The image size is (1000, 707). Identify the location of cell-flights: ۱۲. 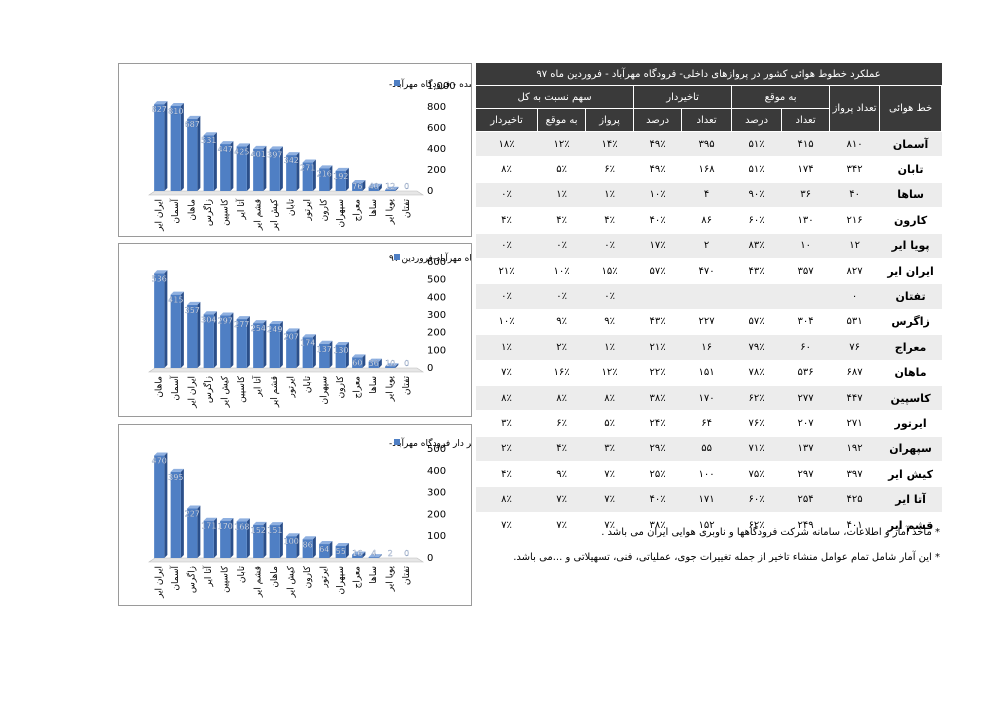
(854, 246).